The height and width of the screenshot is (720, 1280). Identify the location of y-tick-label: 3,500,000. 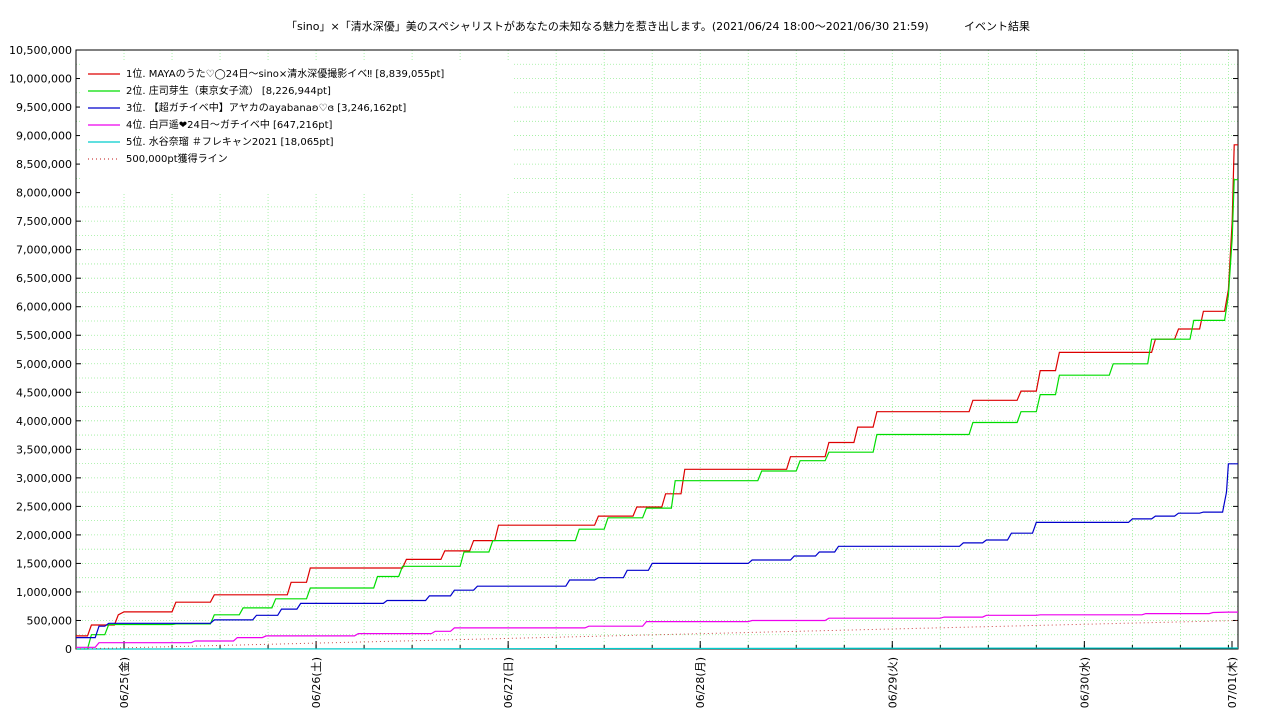
(44, 449).